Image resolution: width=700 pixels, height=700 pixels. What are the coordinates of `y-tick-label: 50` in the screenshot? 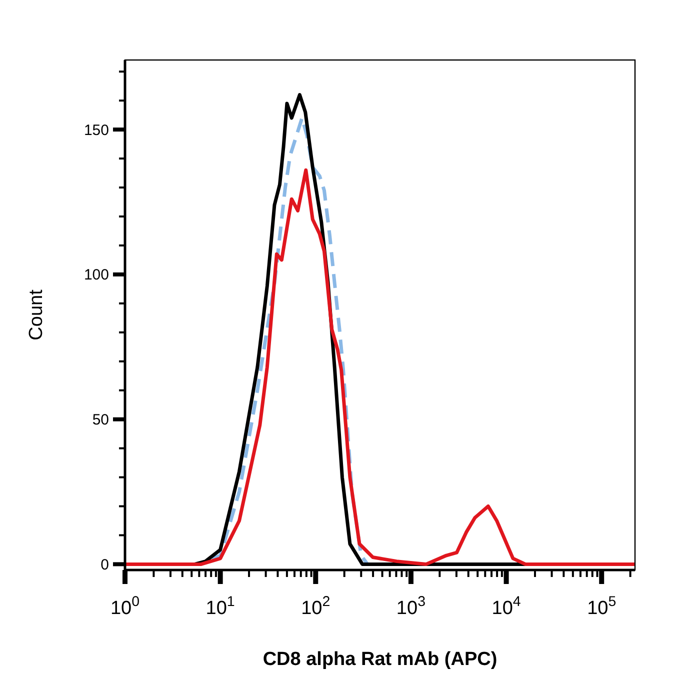 It's located at (100, 420).